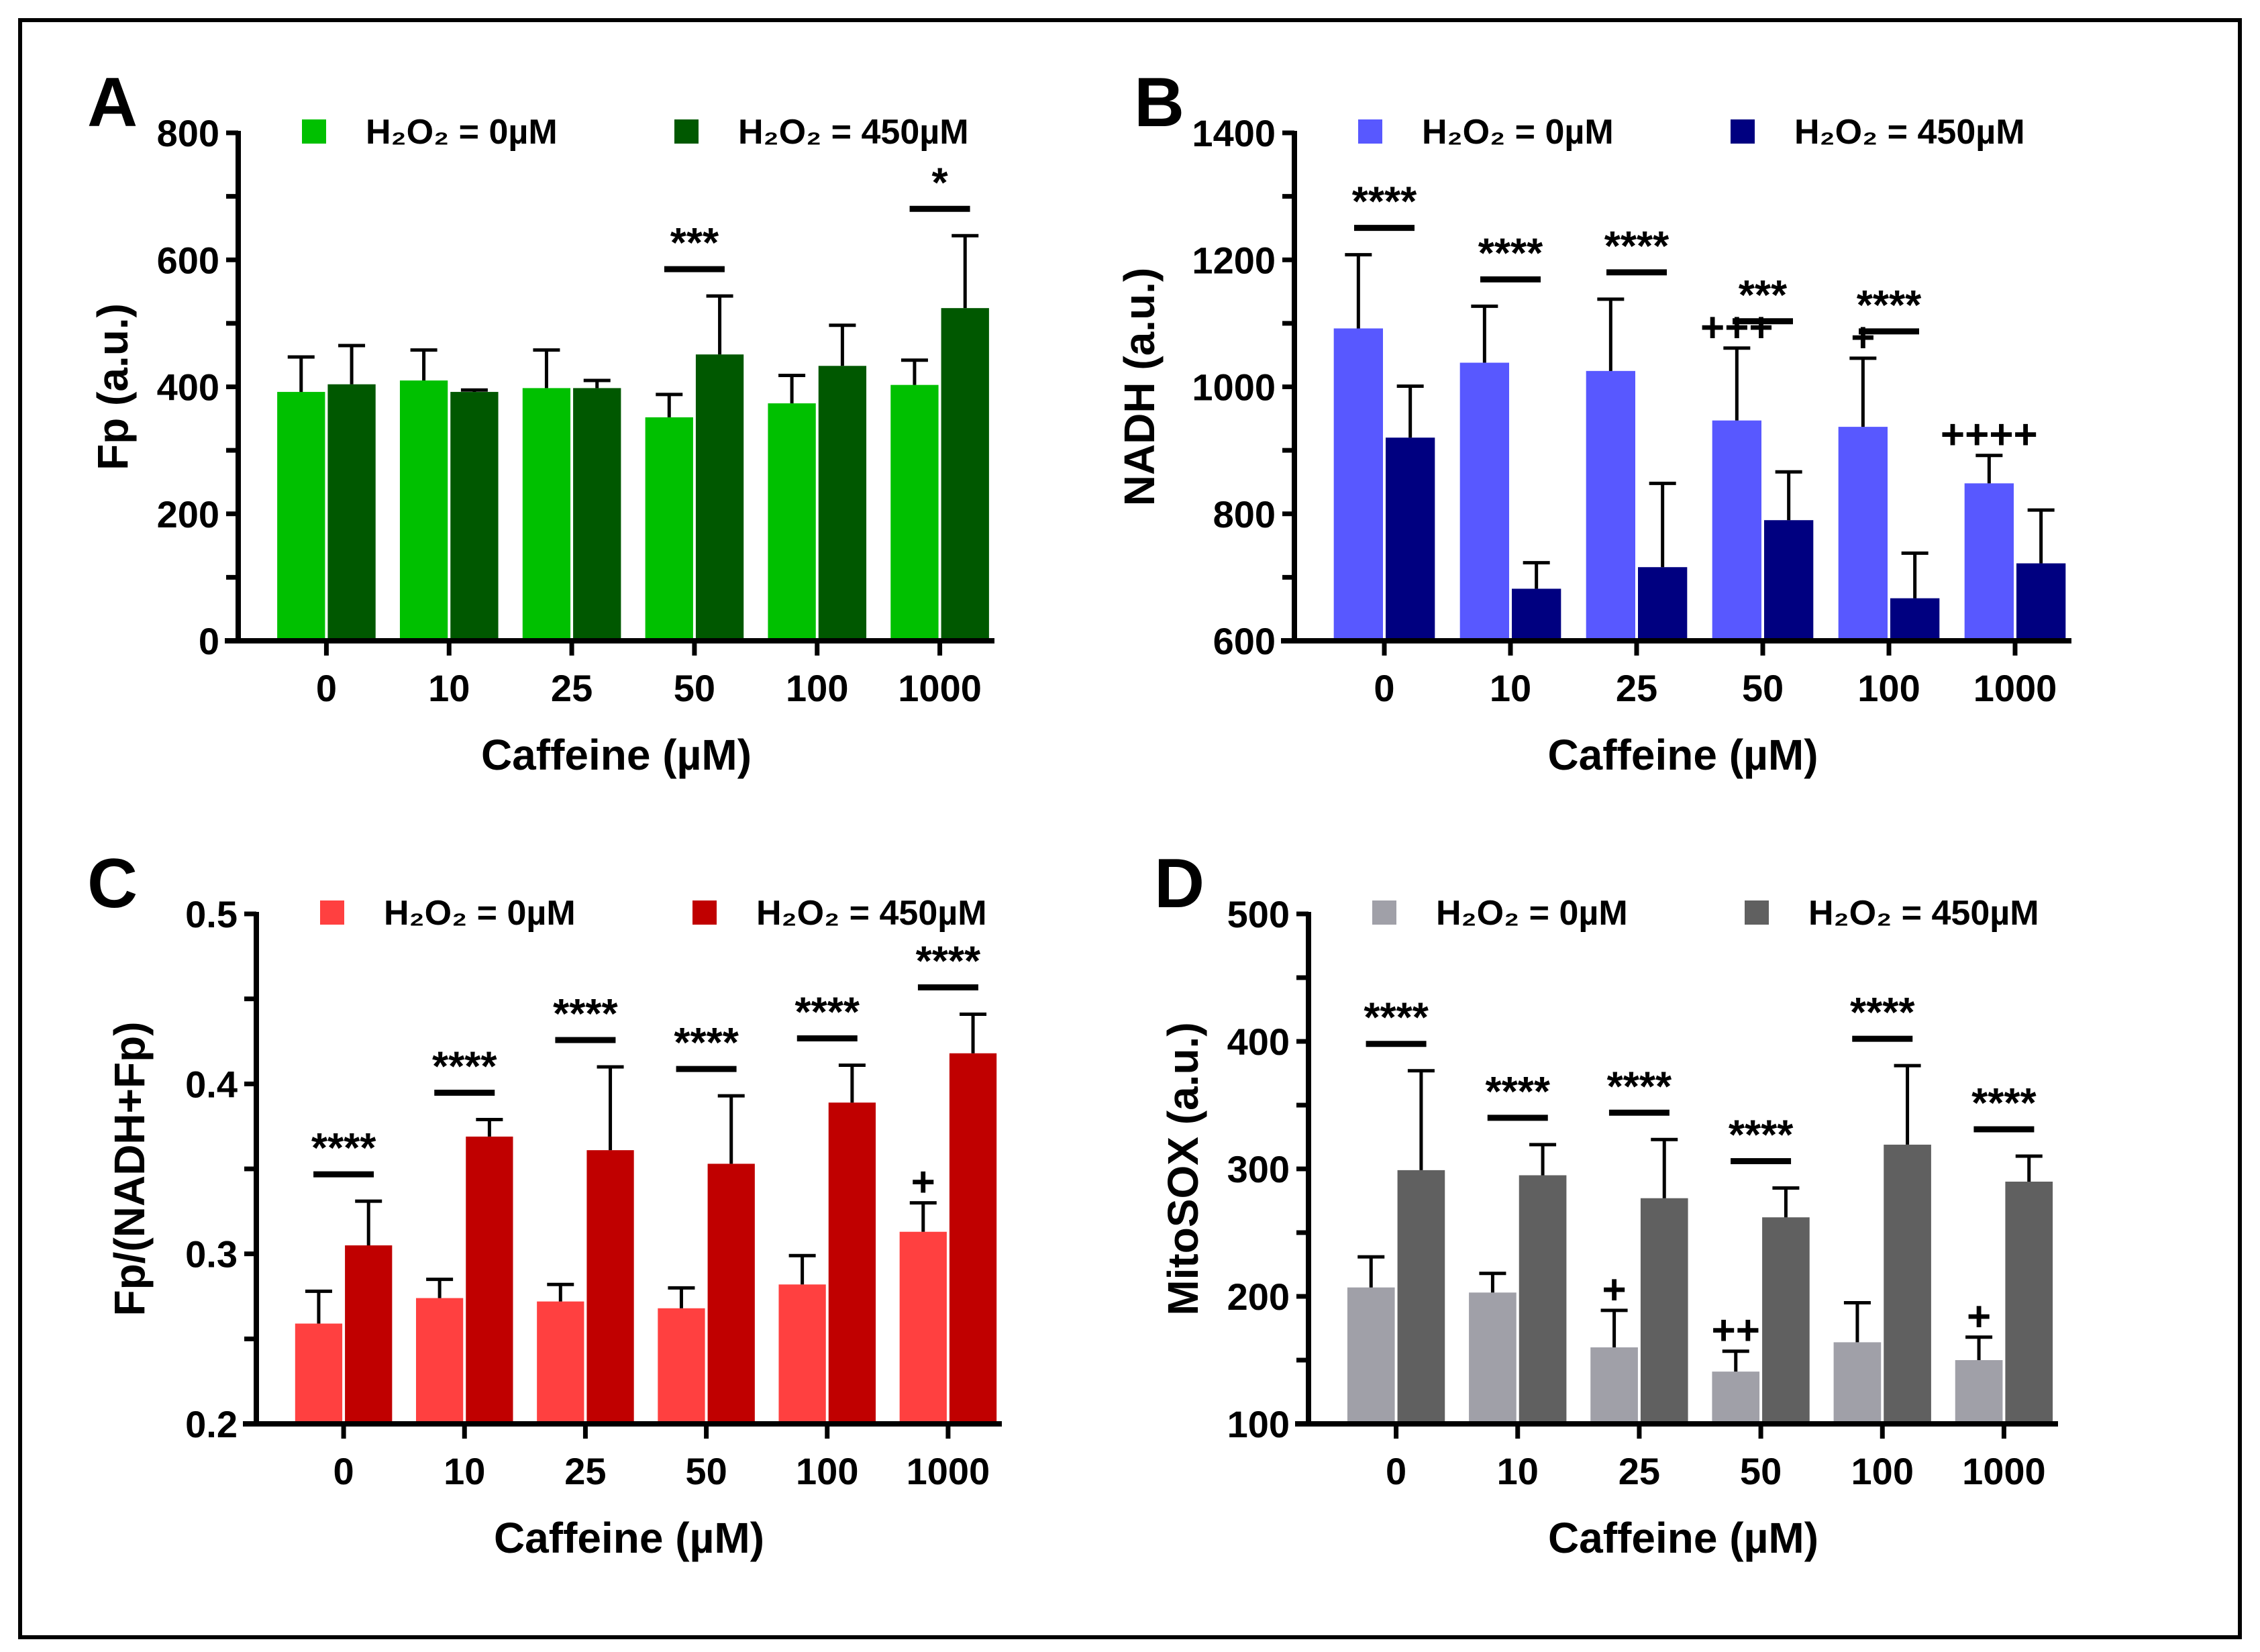  What do you see at coordinates (1234, 387) in the screenshot?
I see `y-tick-label: 1000` at bounding box center [1234, 387].